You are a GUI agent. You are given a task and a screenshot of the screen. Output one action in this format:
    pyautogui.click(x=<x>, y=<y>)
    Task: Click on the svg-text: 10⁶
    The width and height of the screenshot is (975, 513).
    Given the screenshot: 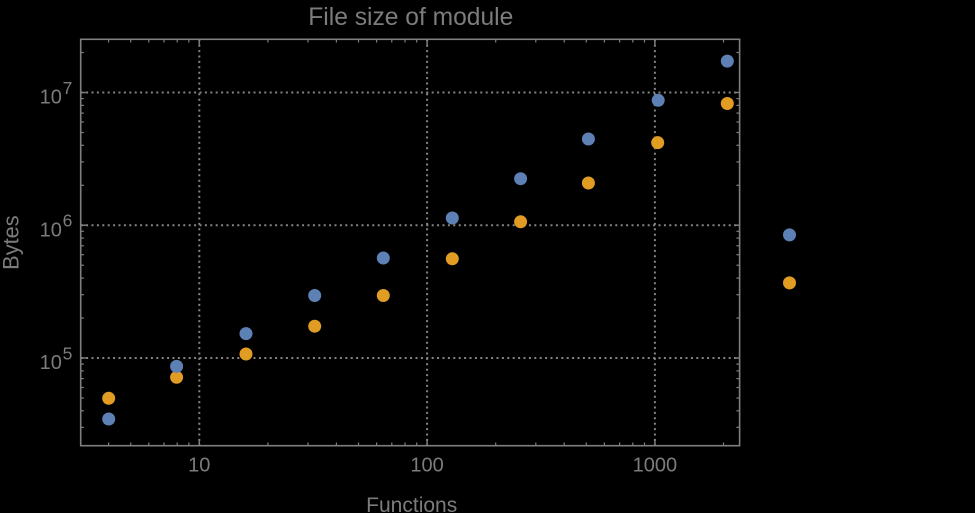 What is the action you would take?
    pyautogui.click(x=56, y=226)
    